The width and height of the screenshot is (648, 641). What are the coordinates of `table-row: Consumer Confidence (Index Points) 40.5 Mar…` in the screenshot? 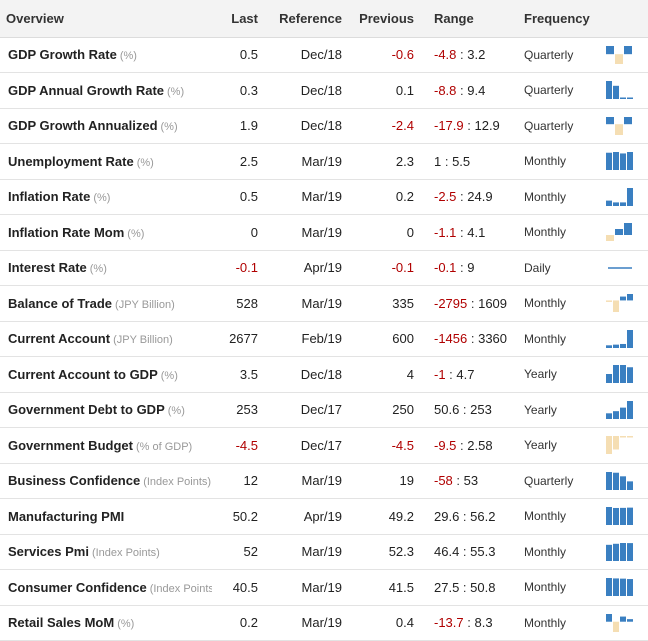 It's located at (324, 588).